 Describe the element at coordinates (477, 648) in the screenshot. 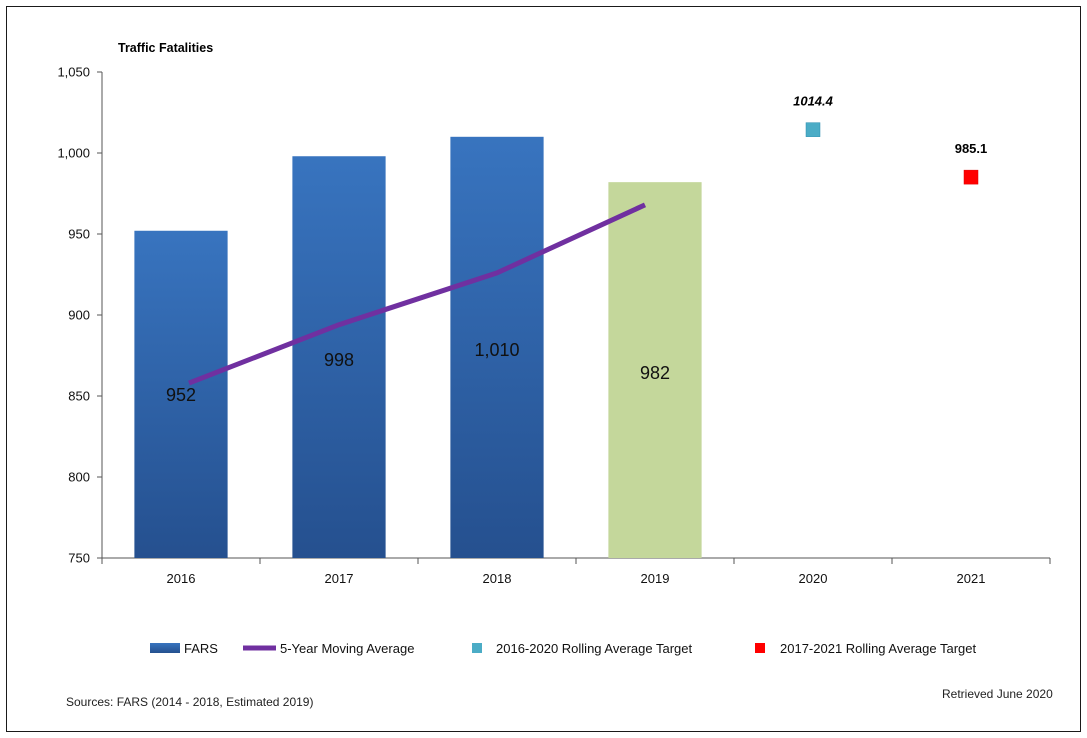

I see `legend-target-2016-2020-swatch` at that location.